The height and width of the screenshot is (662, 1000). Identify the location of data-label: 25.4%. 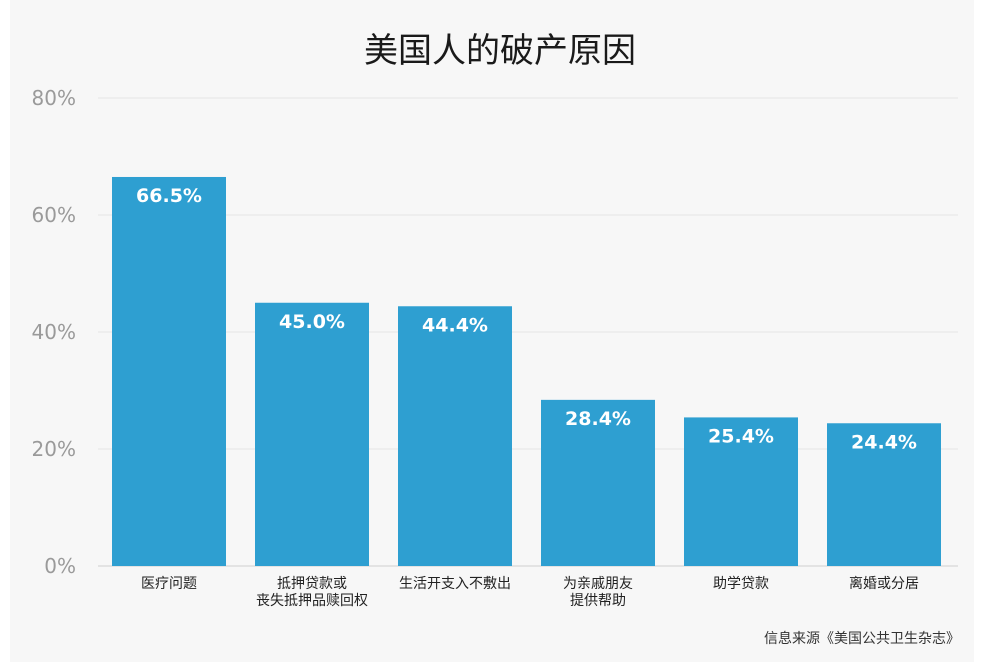
(741, 436).